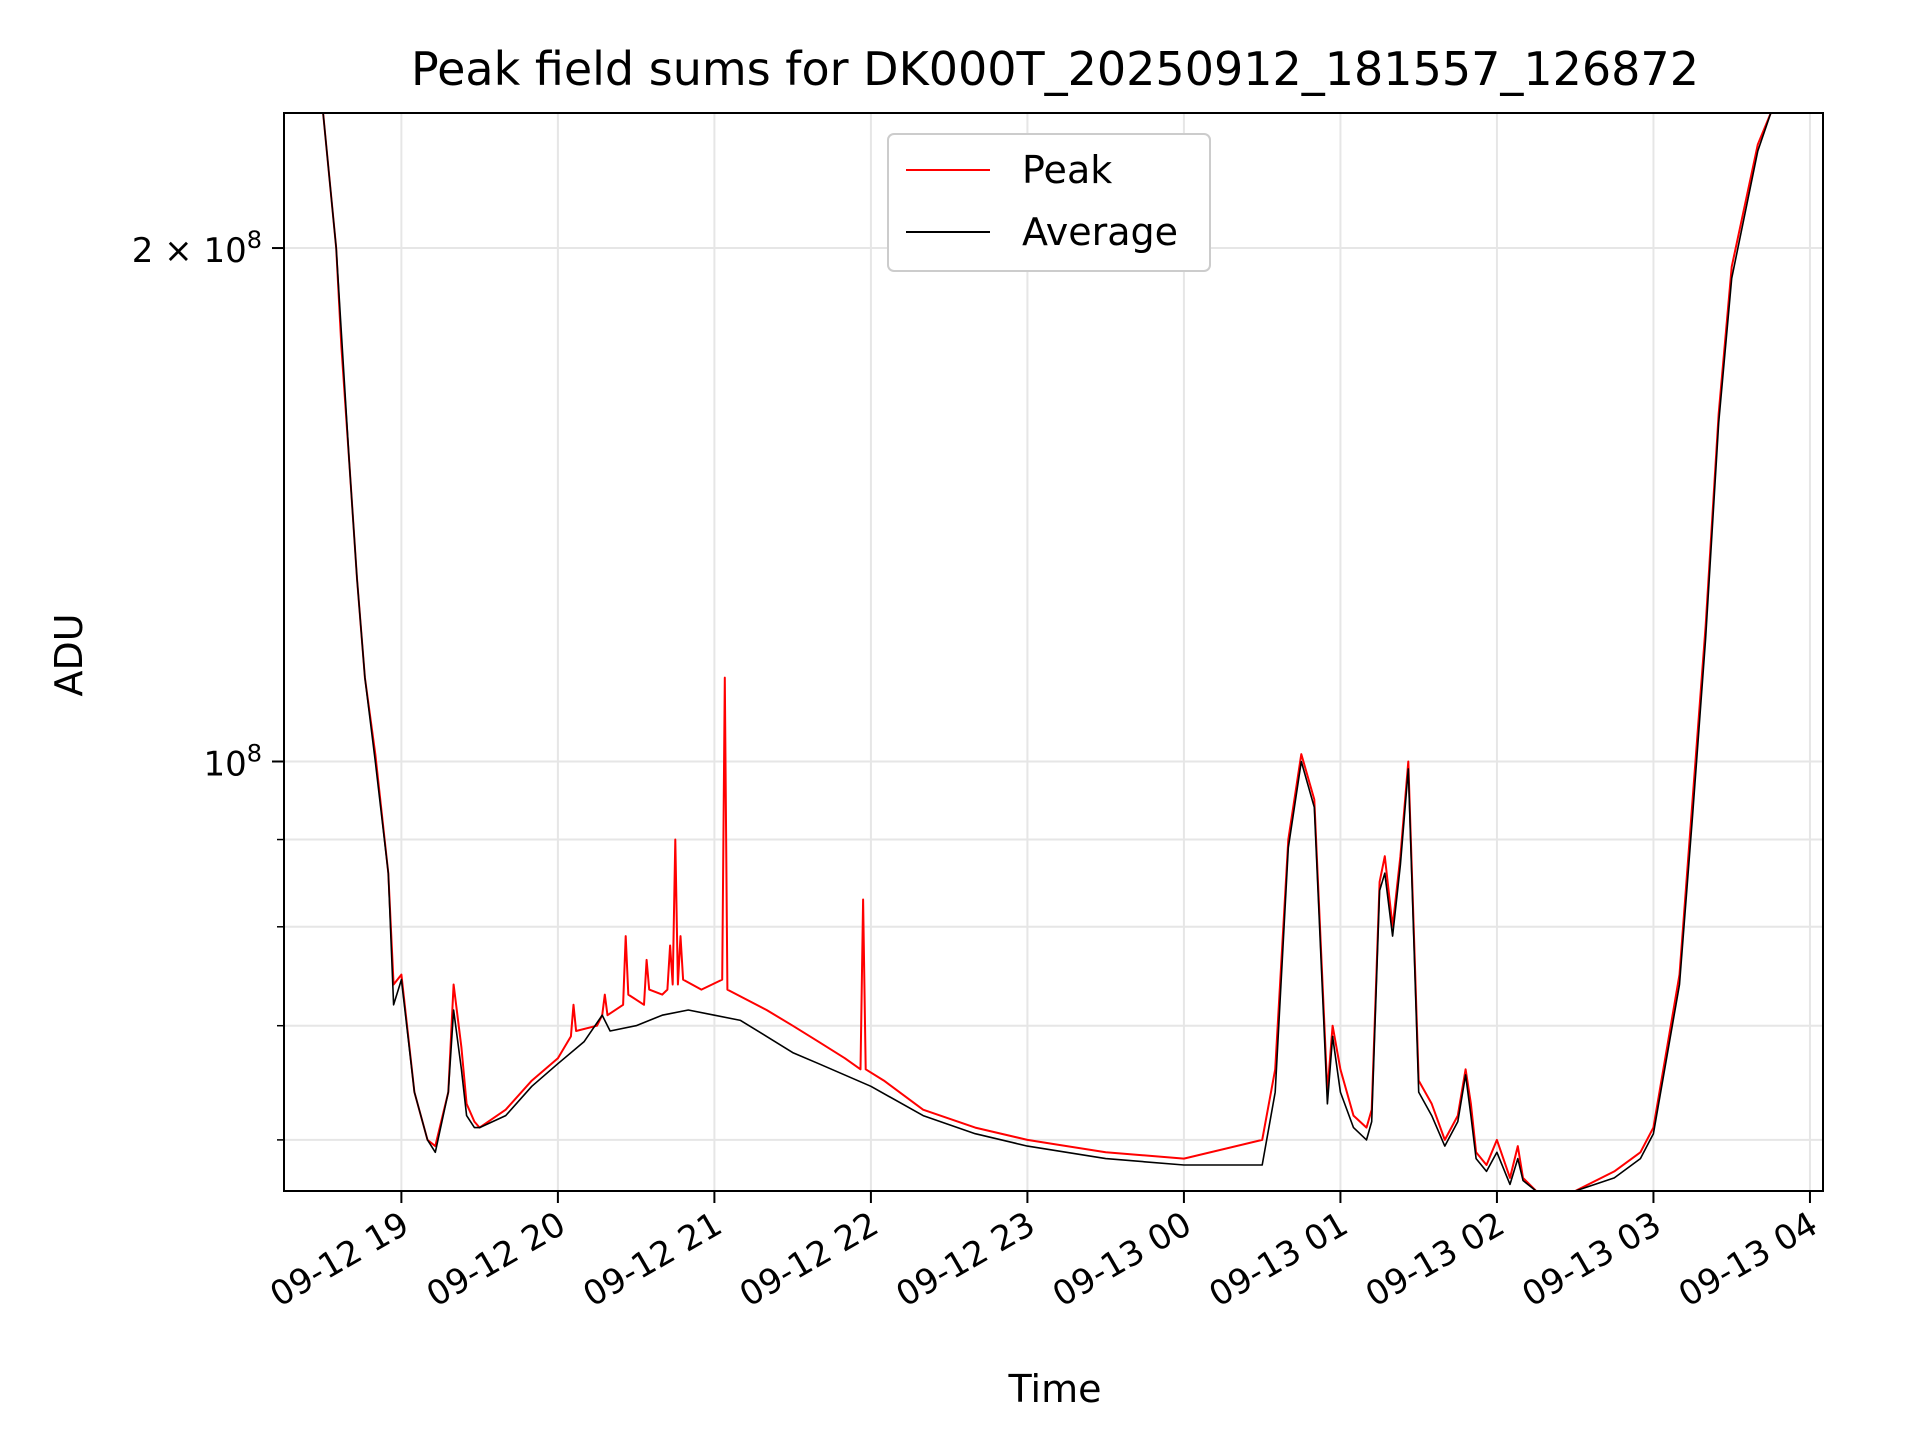 The width and height of the screenshot is (1920, 1444). Describe the element at coordinates (197, 248) in the screenshot. I see `y-tick-label: 2 × 108` at that location.